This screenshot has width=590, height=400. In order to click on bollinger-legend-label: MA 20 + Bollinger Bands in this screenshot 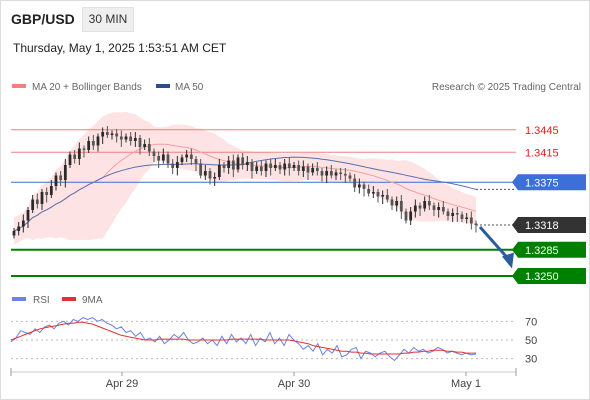, I will do `click(87, 87)`.